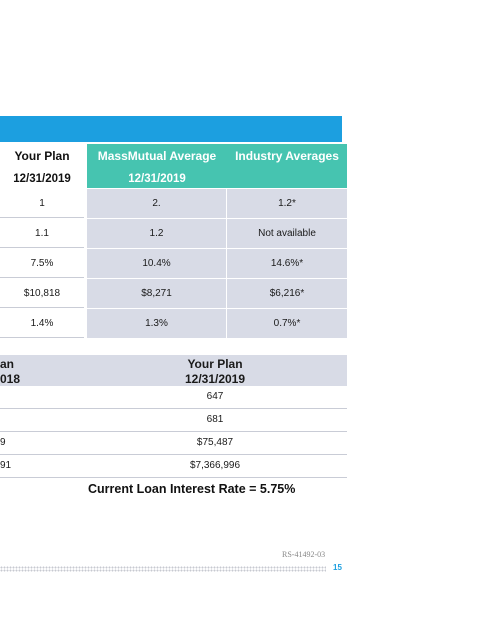  Describe the element at coordinates (42, 156) in the screenshot. I see `header-title: Your Plan` at that location.